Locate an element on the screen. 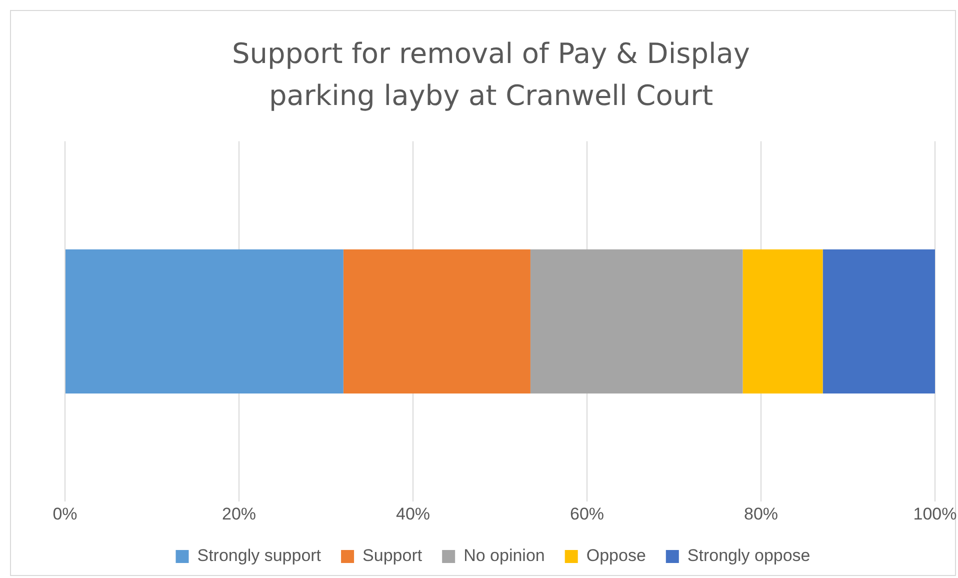 This screenshot has height=578, width=958. x-tick-label: 40% is located at coordinates (413, 514).